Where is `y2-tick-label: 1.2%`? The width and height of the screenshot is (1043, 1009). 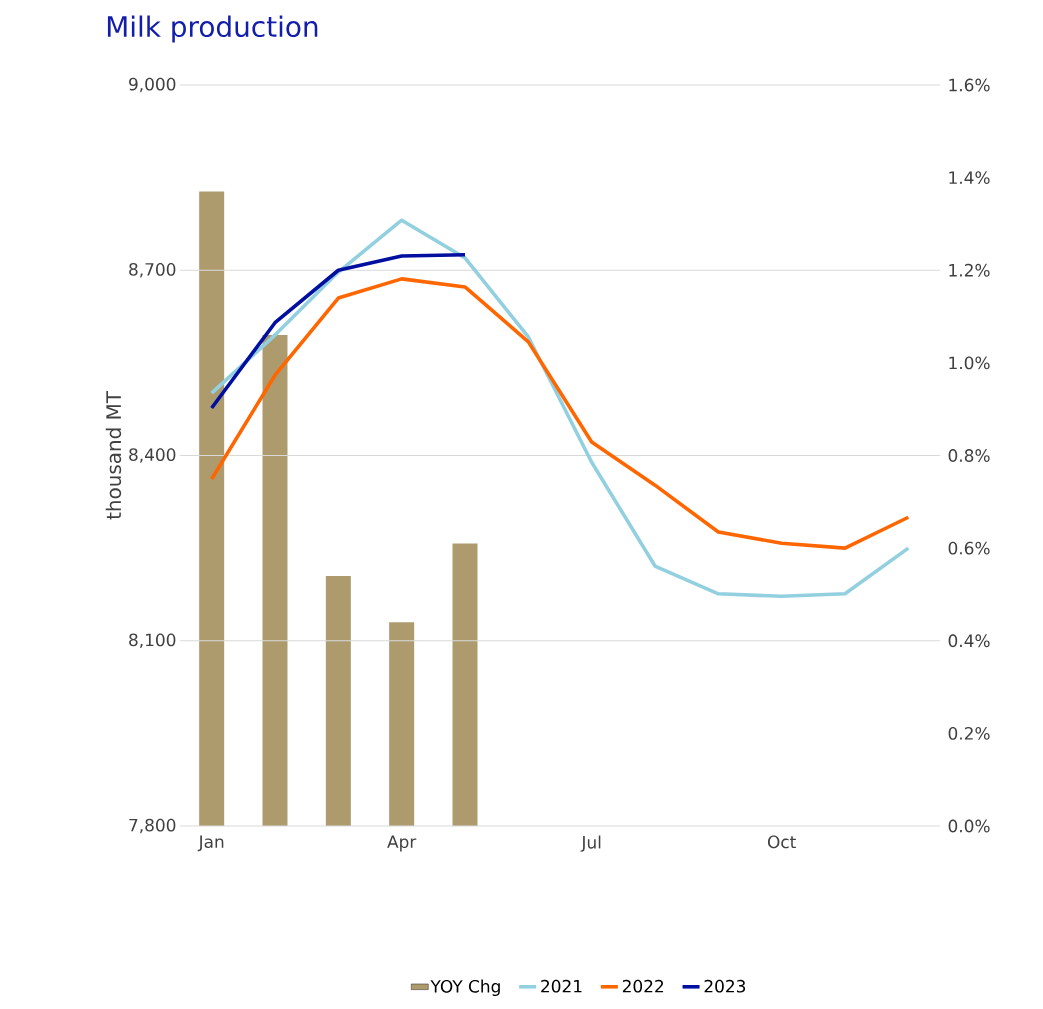
y2-tick-label: 1.2% is located at coordinates (969, 270).